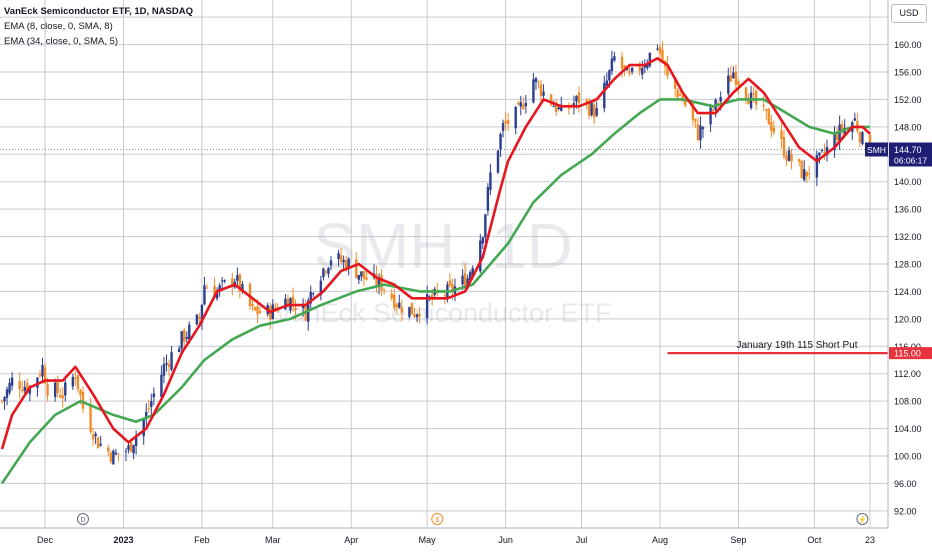 This screenshot has width=932, height=555. What do you see at coordinates (910, 154) in the screenshot?
I see `last-price-badge` at bounding box center [910, 154].